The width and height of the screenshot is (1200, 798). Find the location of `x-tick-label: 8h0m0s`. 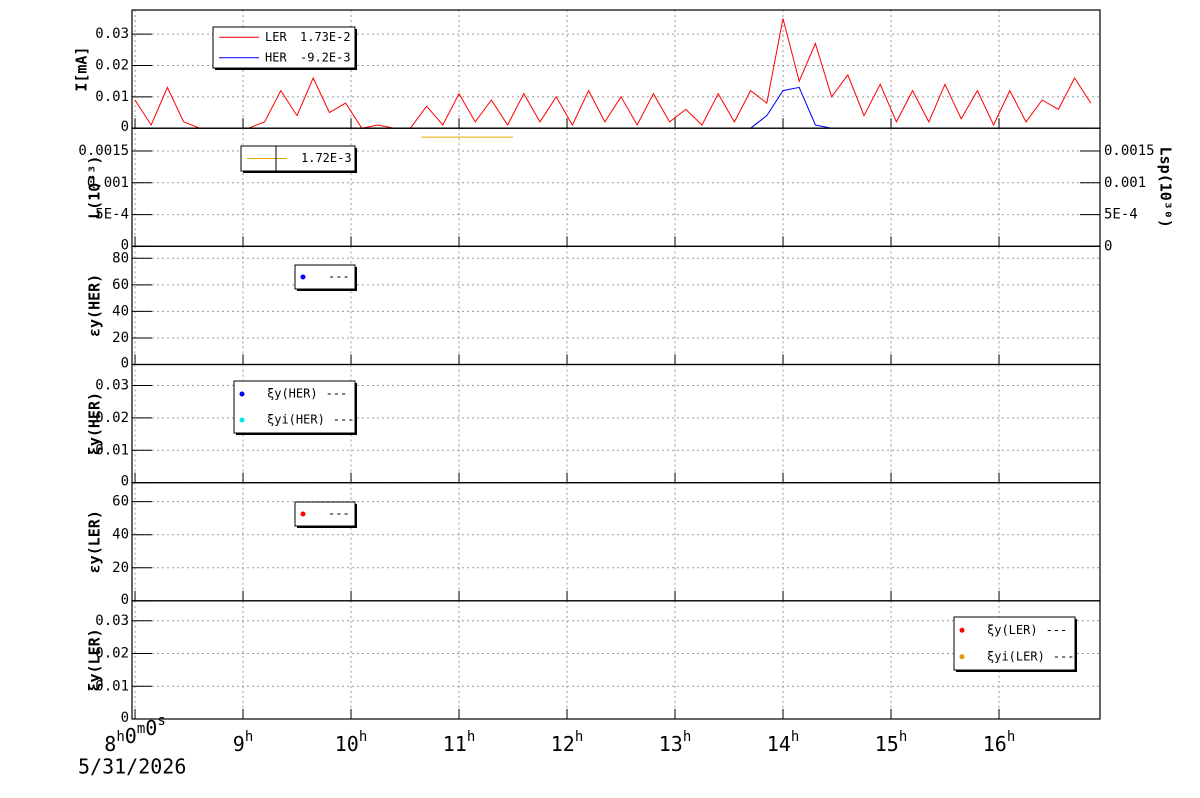

x-tick-label: 8h0m0s is located at coordinates (134, 734).